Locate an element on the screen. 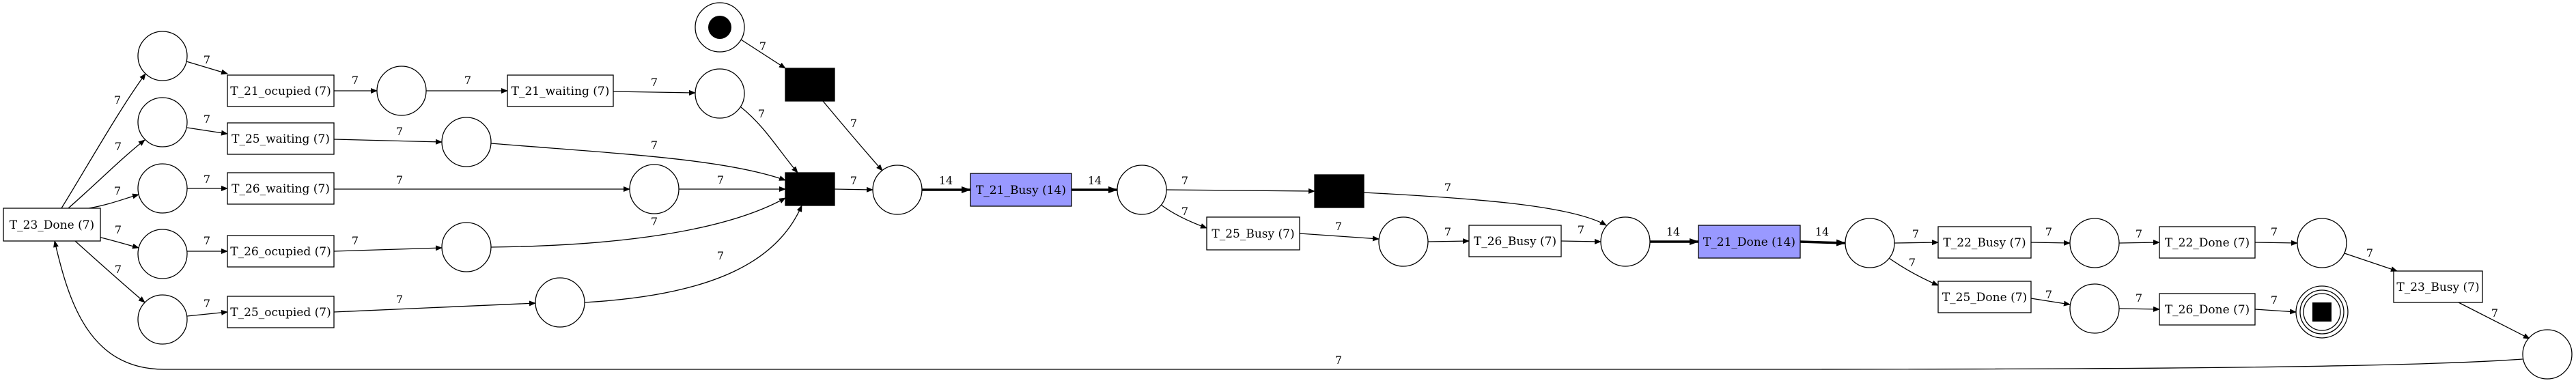 This screenshot has height=383, width=2576. arc-t25occ-to-p_k is located at coordinates (434, 306).